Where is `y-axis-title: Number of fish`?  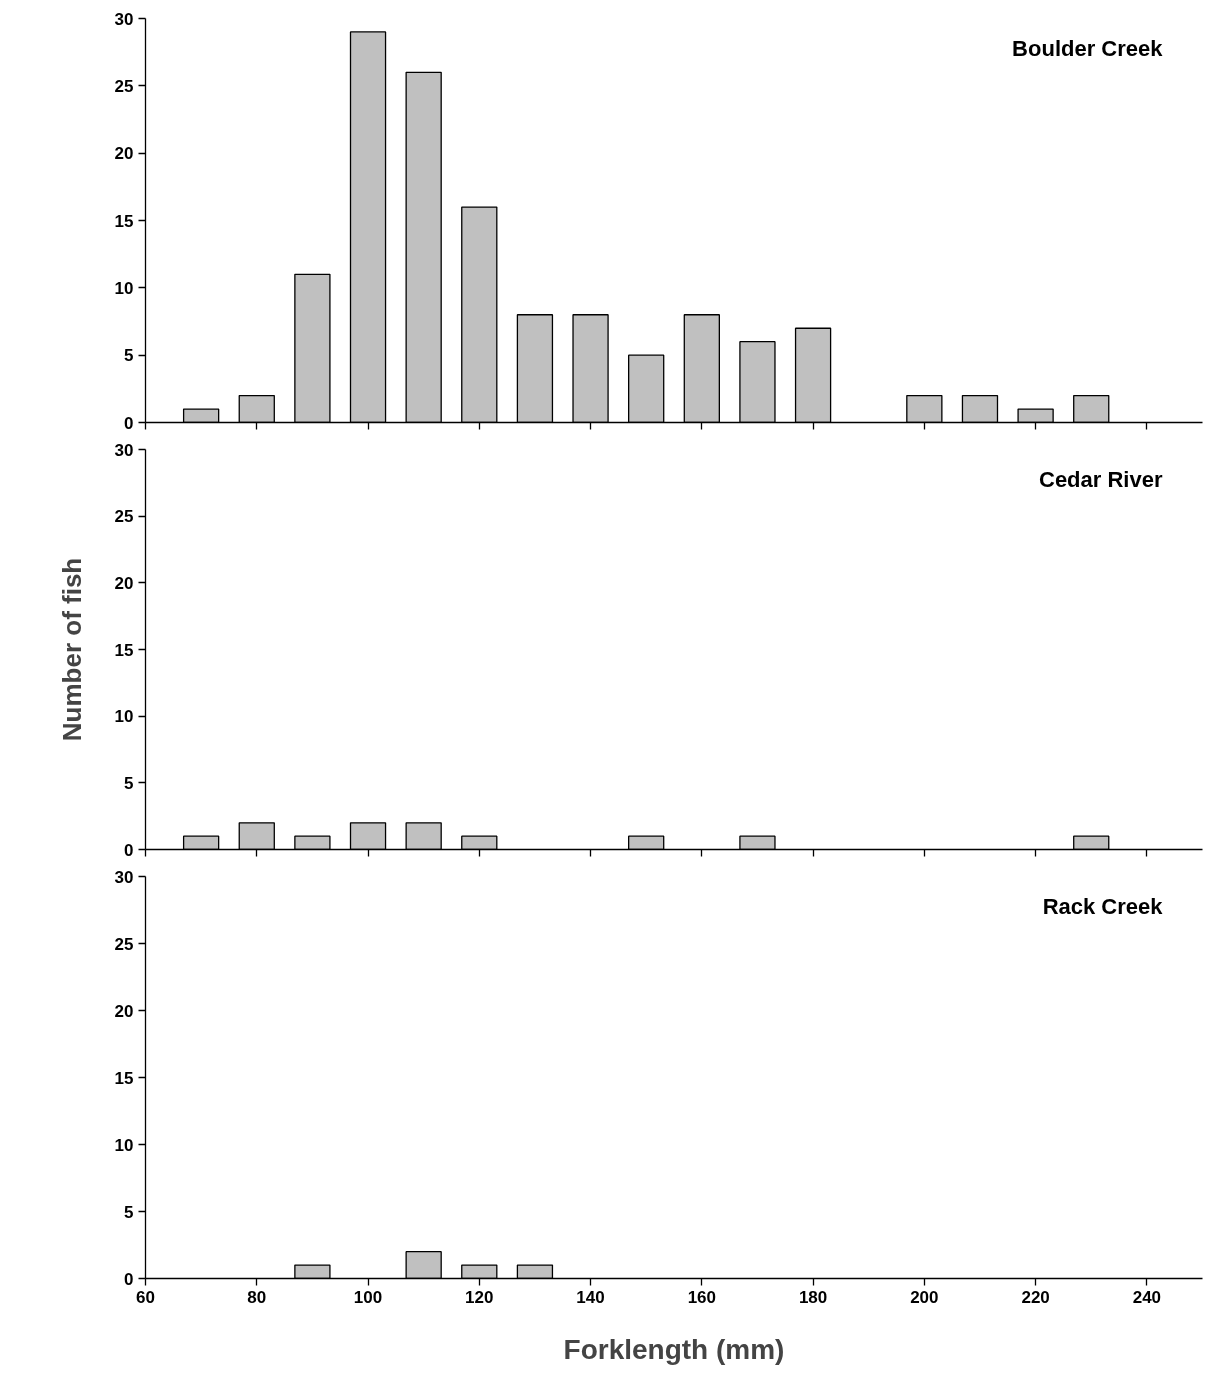
y-axis-title: Number of fish is located at coordinates (71, 649).